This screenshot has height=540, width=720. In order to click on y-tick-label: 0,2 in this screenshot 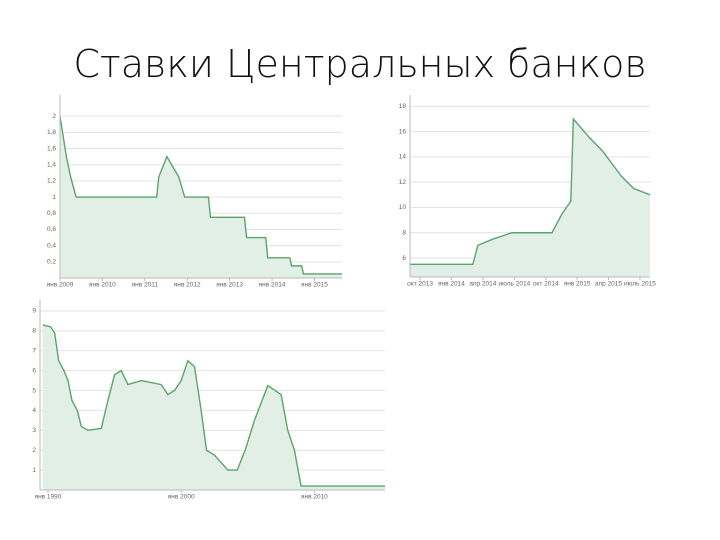, I will do `click(51, 262)`.